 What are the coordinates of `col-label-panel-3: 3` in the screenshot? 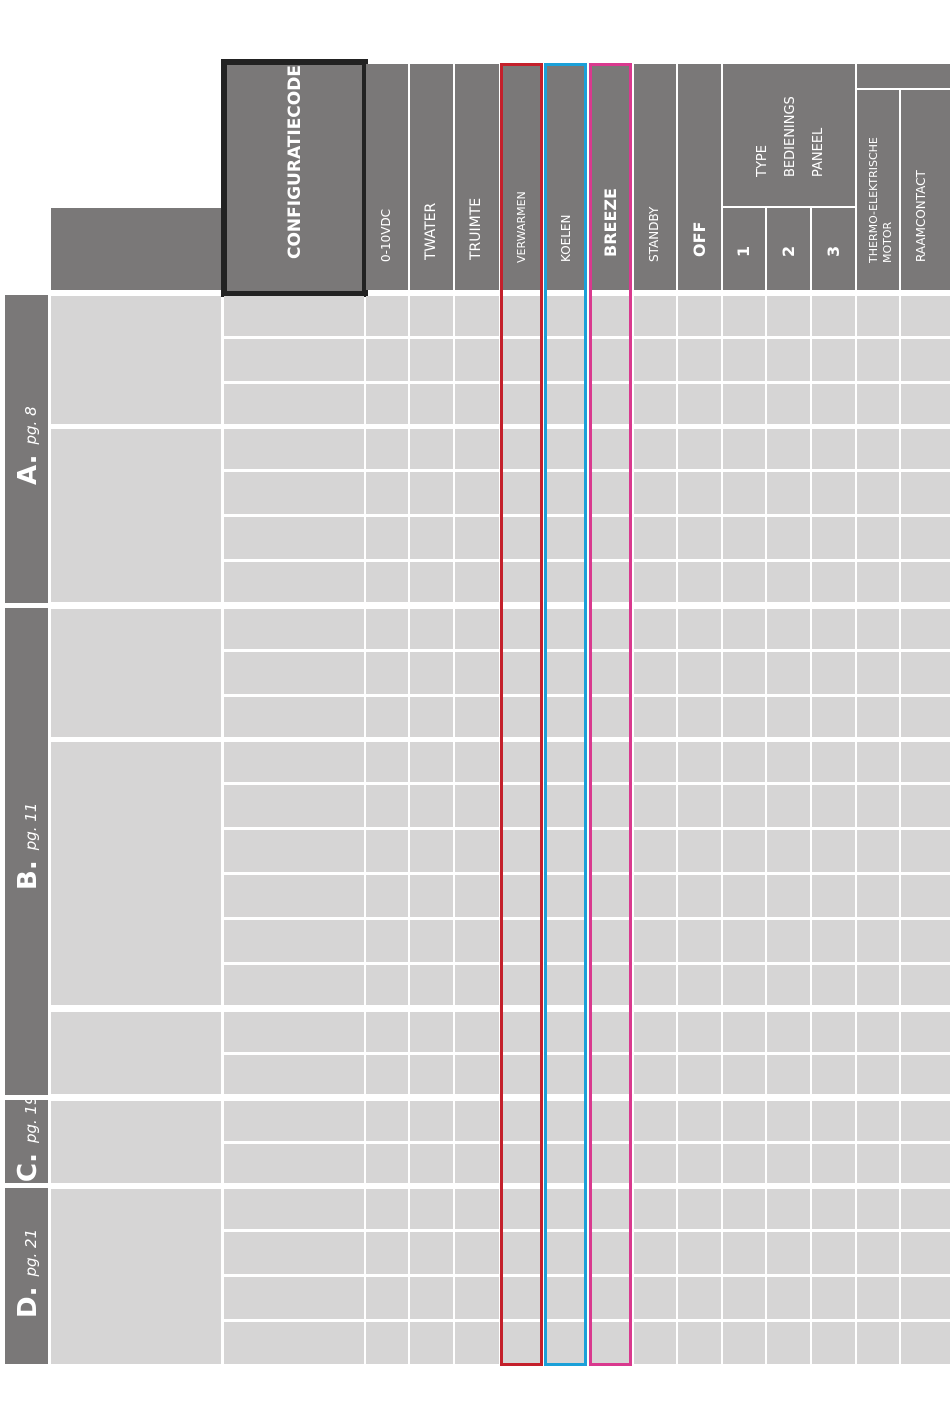 It's located at (833, 251).